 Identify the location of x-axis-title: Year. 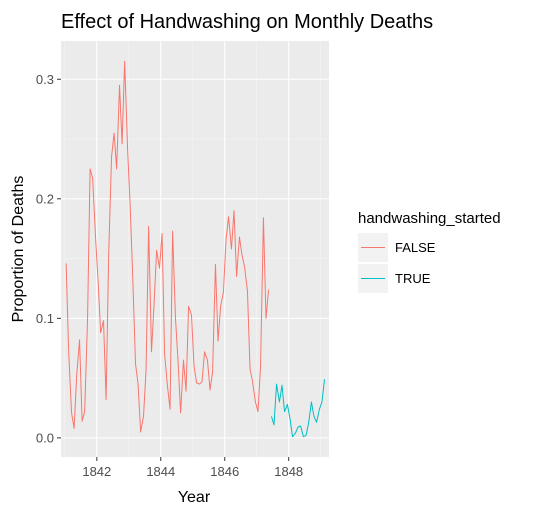
(194, 497).